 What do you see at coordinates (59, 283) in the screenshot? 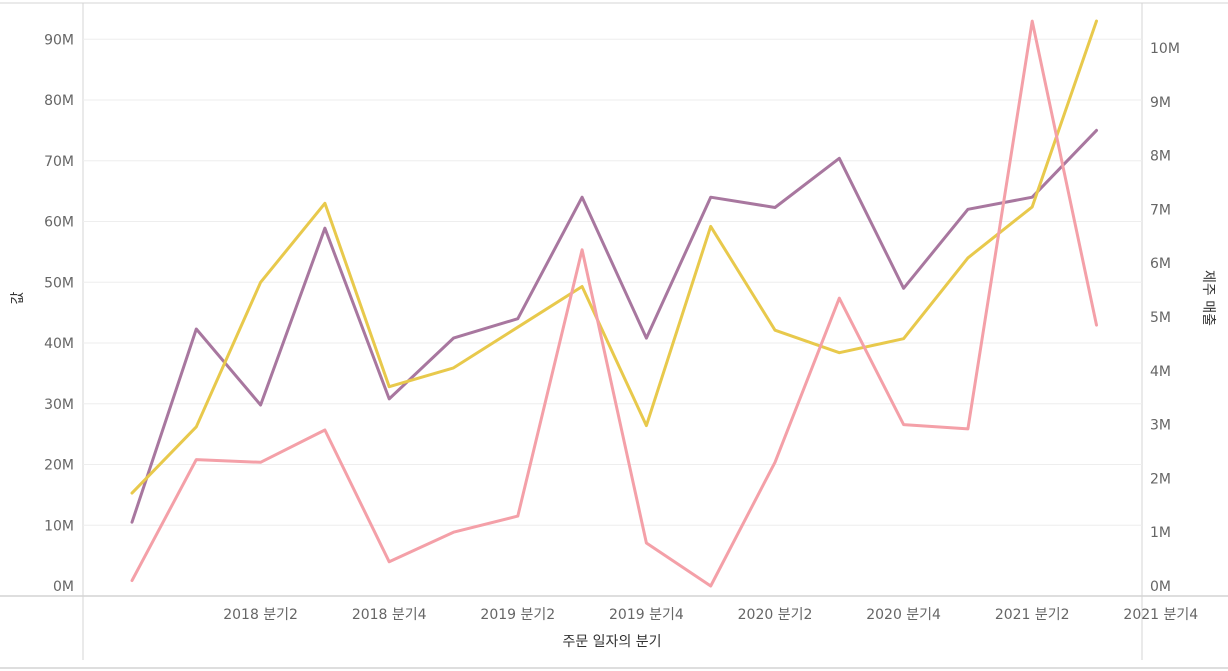
I see `left-tick-label: 50M` at bounding box center [59, 283].